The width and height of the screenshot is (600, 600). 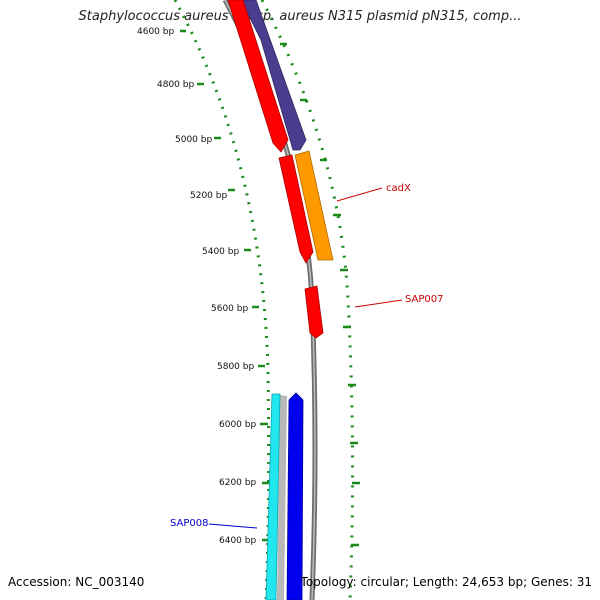 What do you see at coordinates (424, 299) in the screenshot?
I see `gene-label-SAP007: SAP007` at bounding box center [424, 299].